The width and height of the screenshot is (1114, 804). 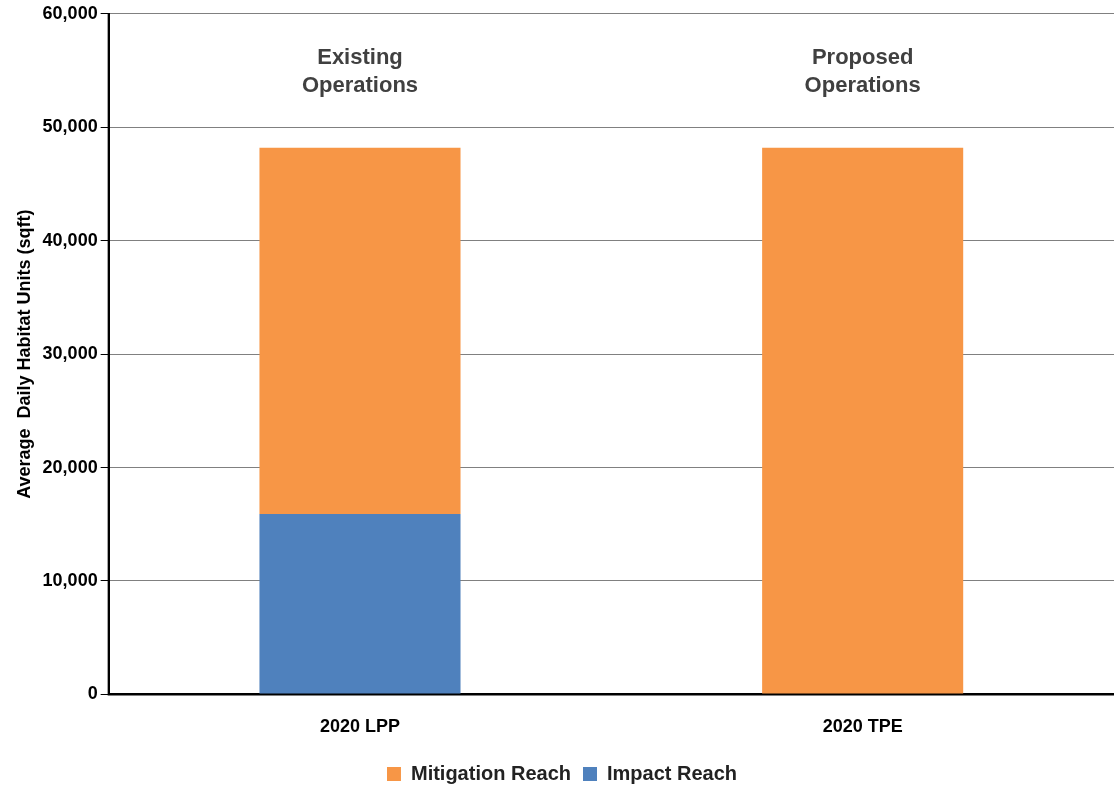 What do you see at coordinates (672, 772) in the screenshot?
I see `legend-label: Impact Reach` at bounding box center [672, 772].